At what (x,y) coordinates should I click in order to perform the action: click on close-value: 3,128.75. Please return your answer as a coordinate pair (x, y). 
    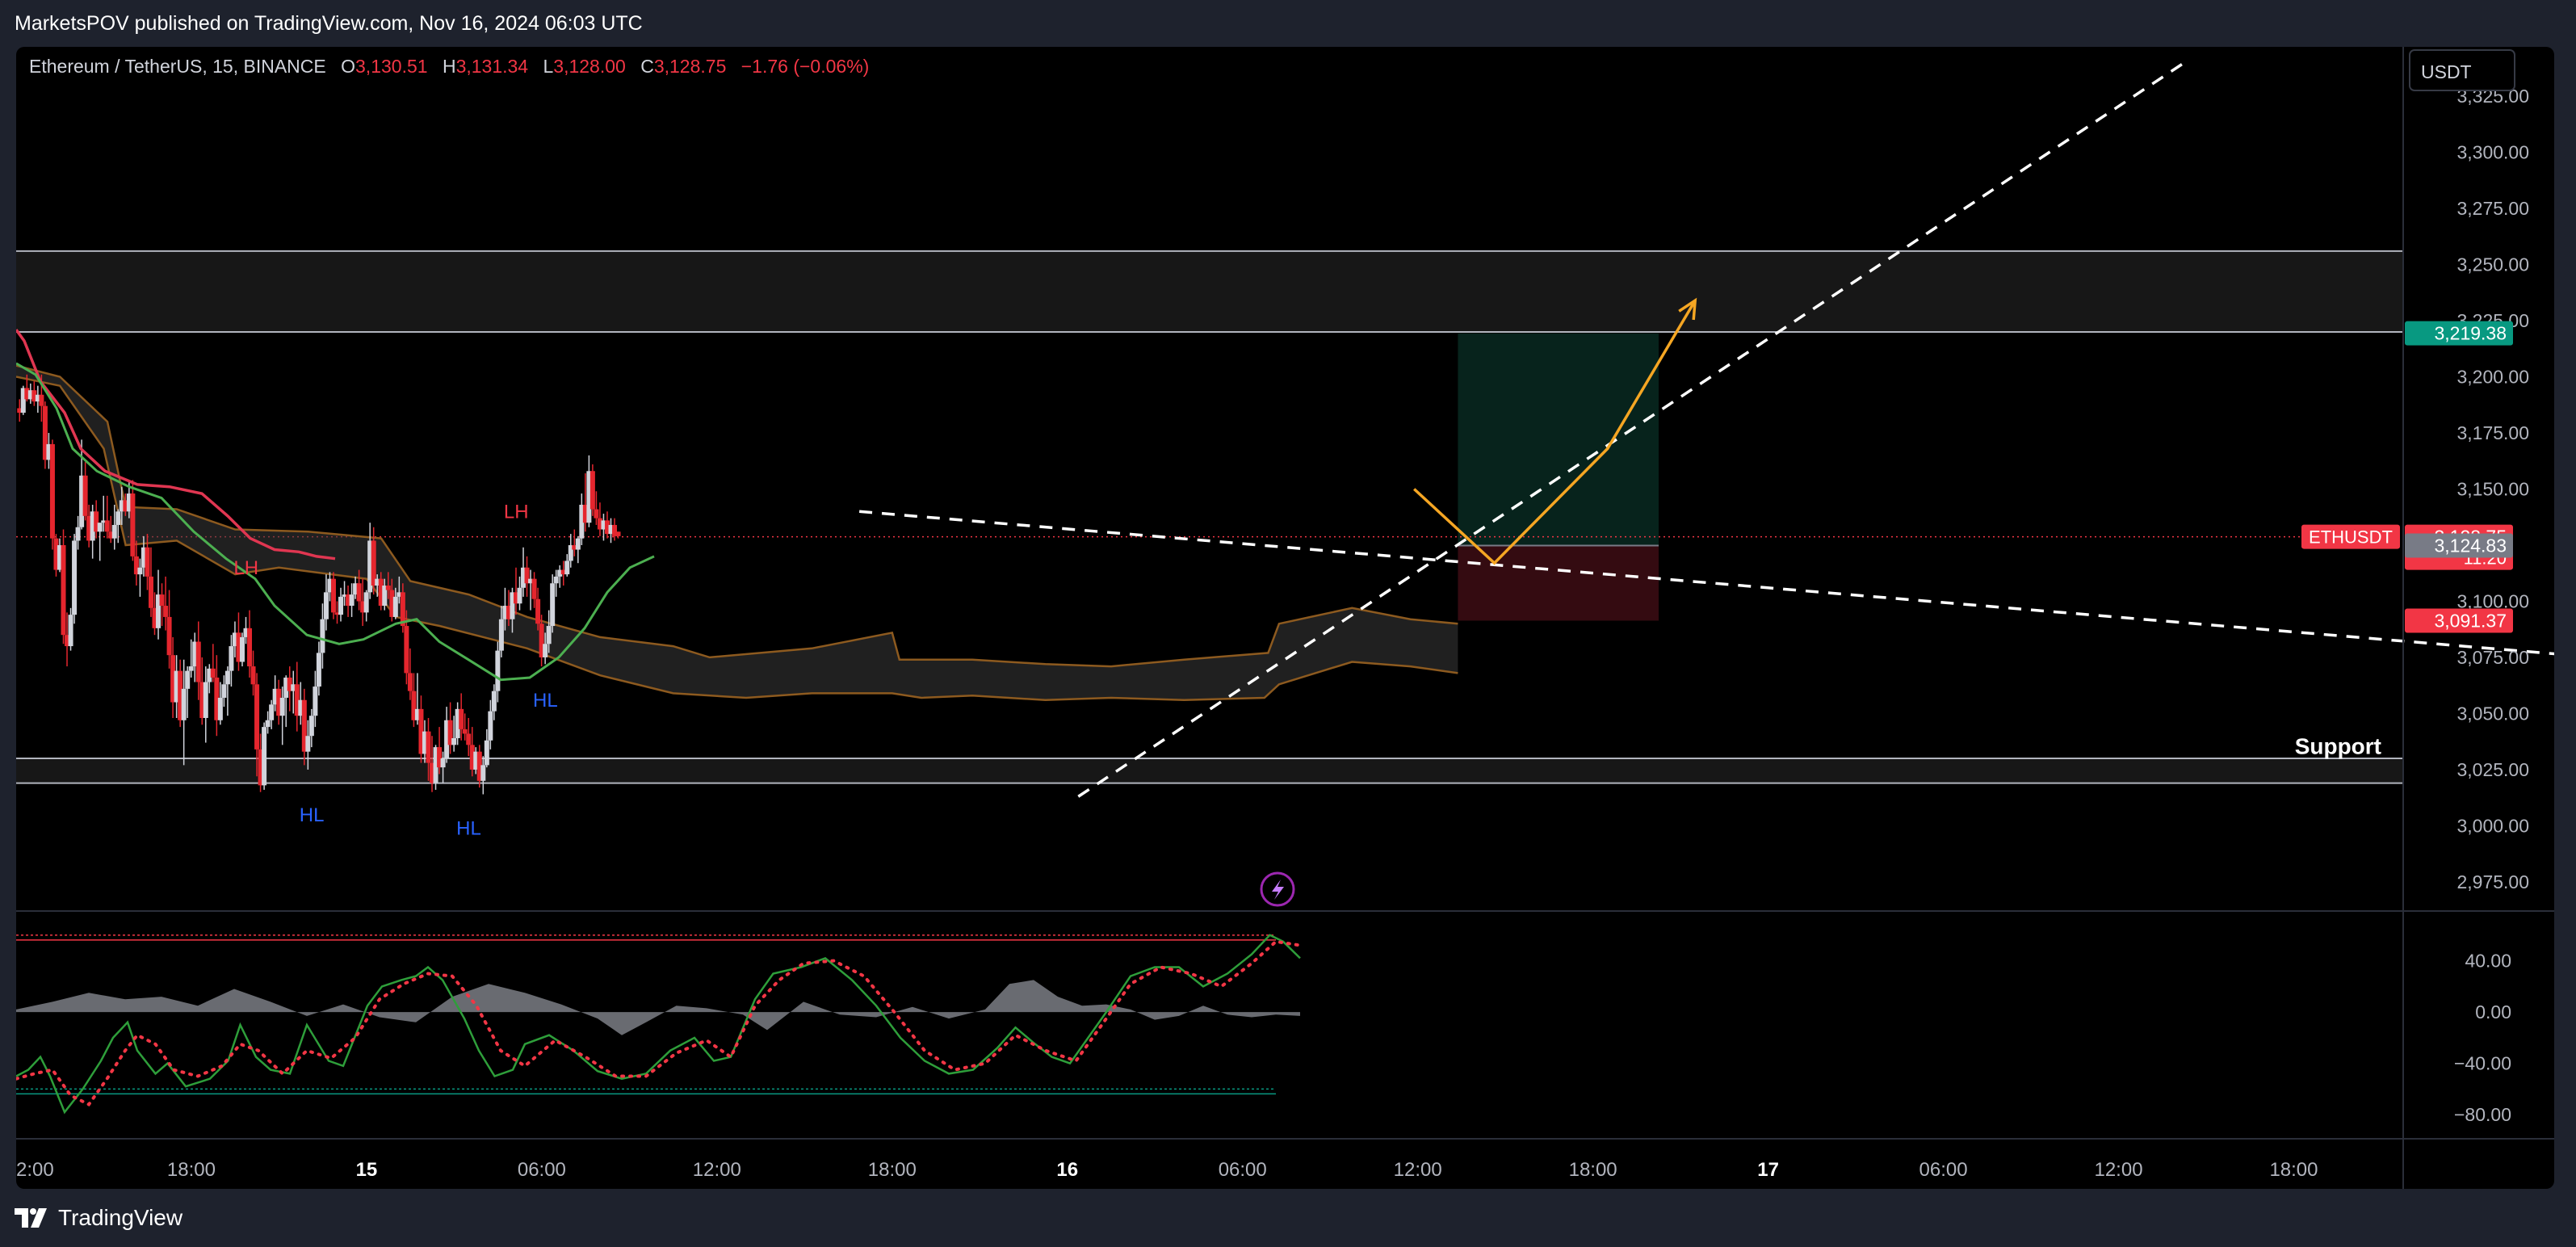
    Looking at the image, I should click on (690, 66).